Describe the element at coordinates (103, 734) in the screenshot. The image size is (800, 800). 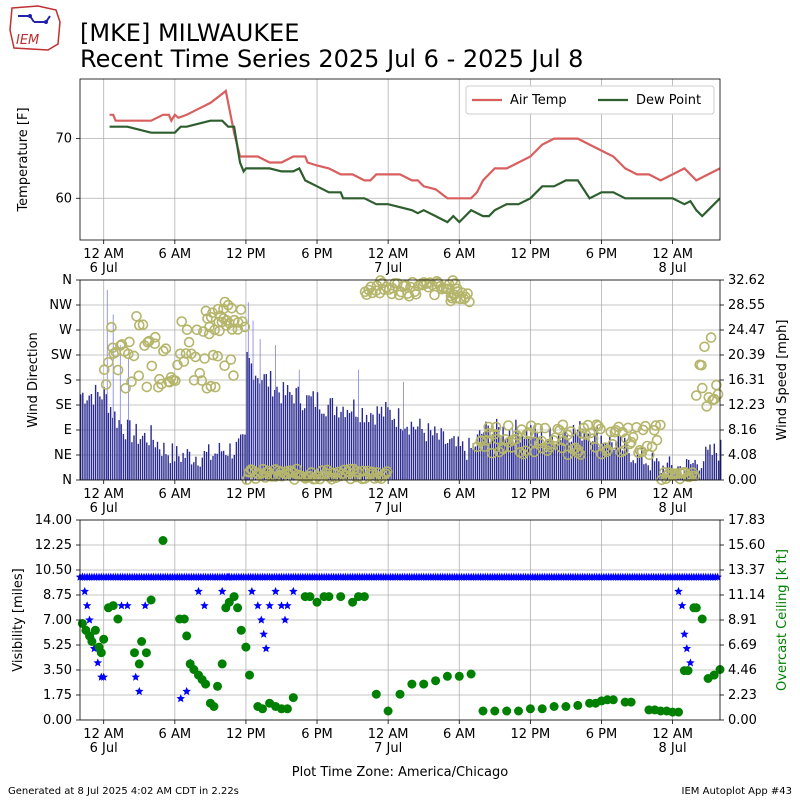
I see `x-tick-label: 12 AM` at that location.